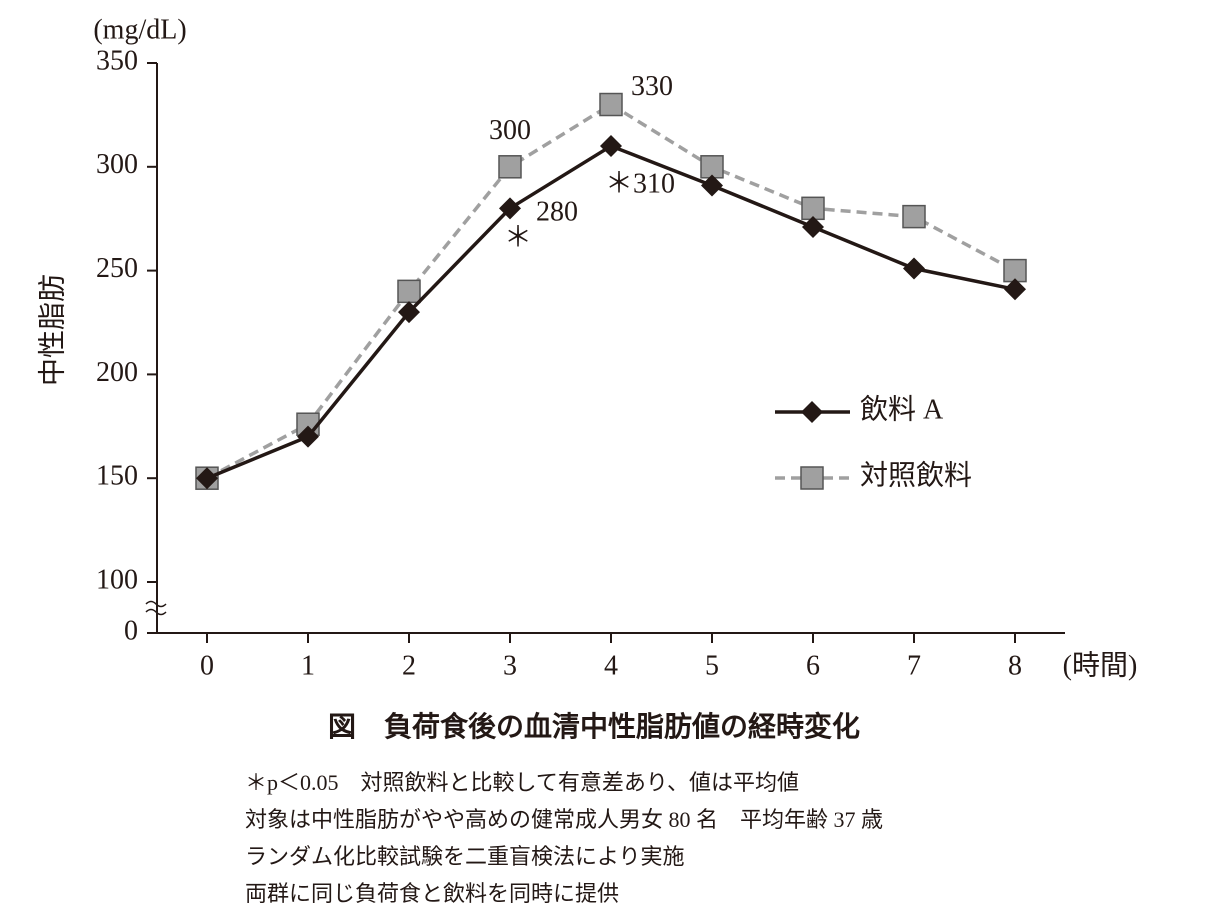  What do you see at coordinates (465, 856) in the screenshot?
I see `note: ランダム化比較試験を二重盲検法により実施` at bounding box center [465, 856].